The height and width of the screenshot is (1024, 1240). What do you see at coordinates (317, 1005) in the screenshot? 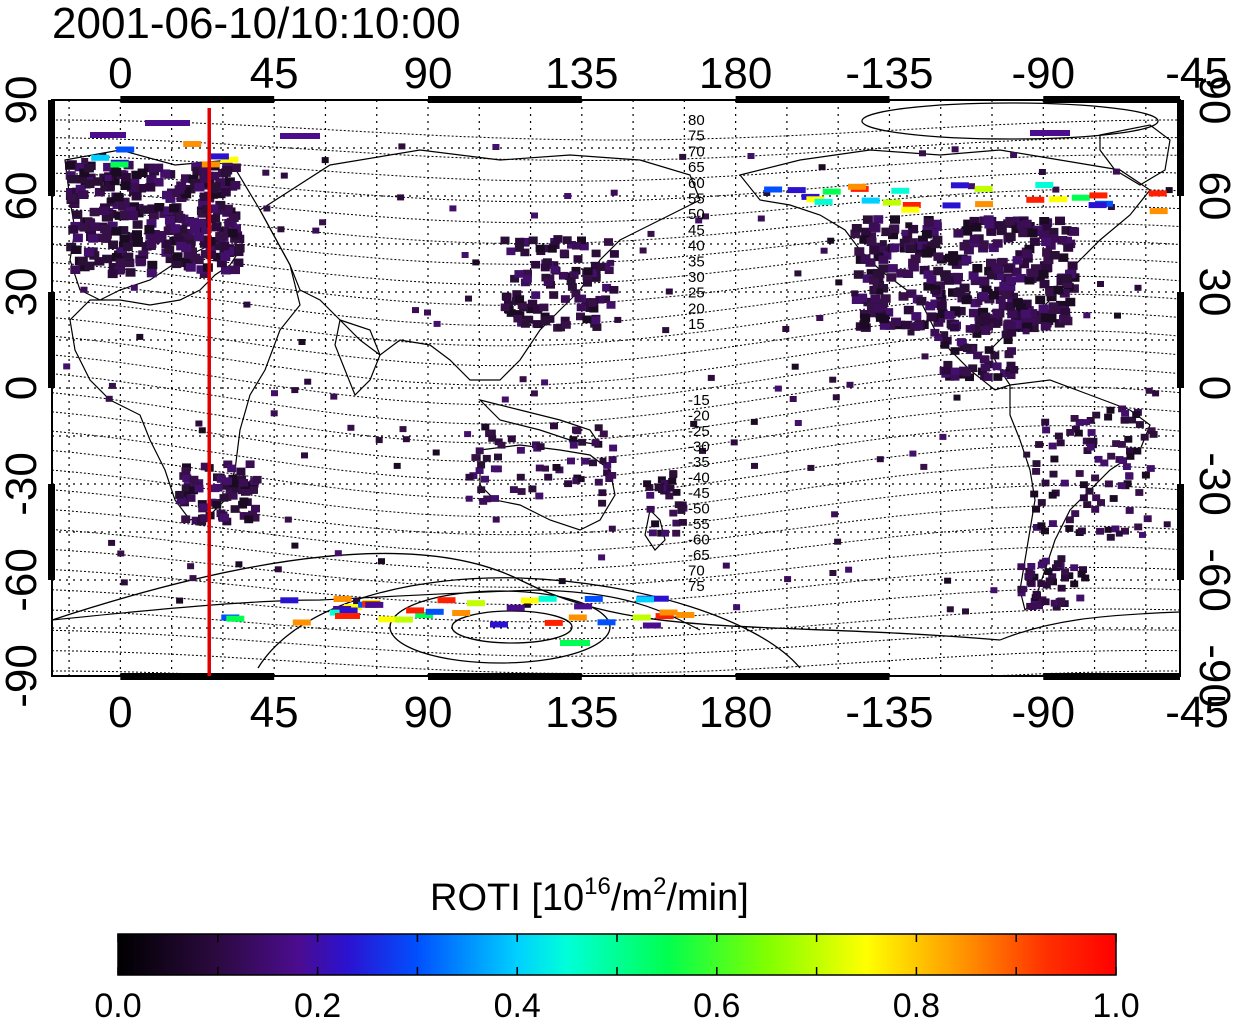
I see `colorbar-tick-label: 0.2` at bounding box center [317, 1005].